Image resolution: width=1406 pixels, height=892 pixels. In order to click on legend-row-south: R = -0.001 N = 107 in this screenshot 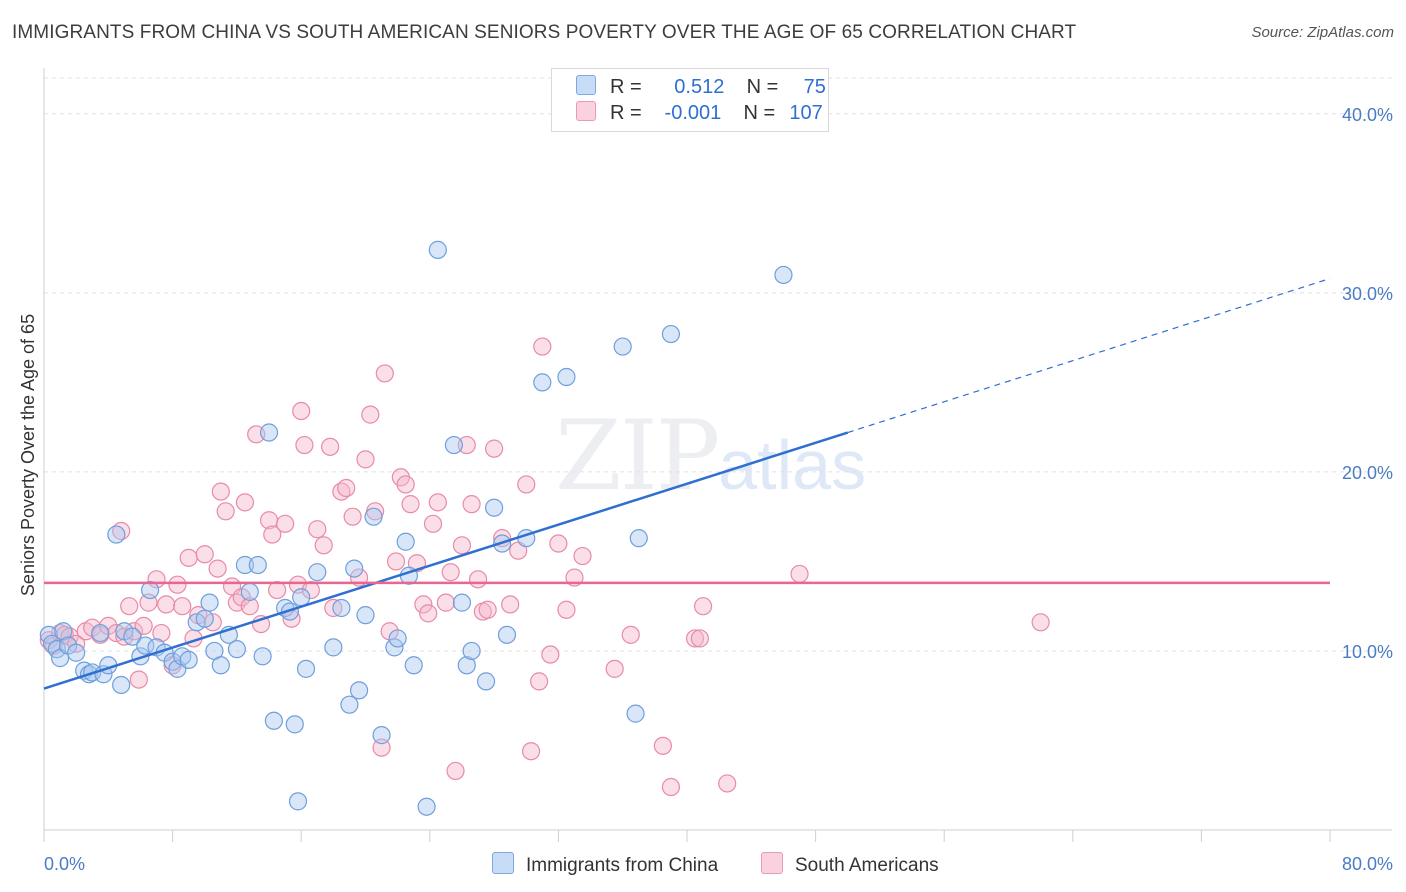, I will do `click(699, 114)`.